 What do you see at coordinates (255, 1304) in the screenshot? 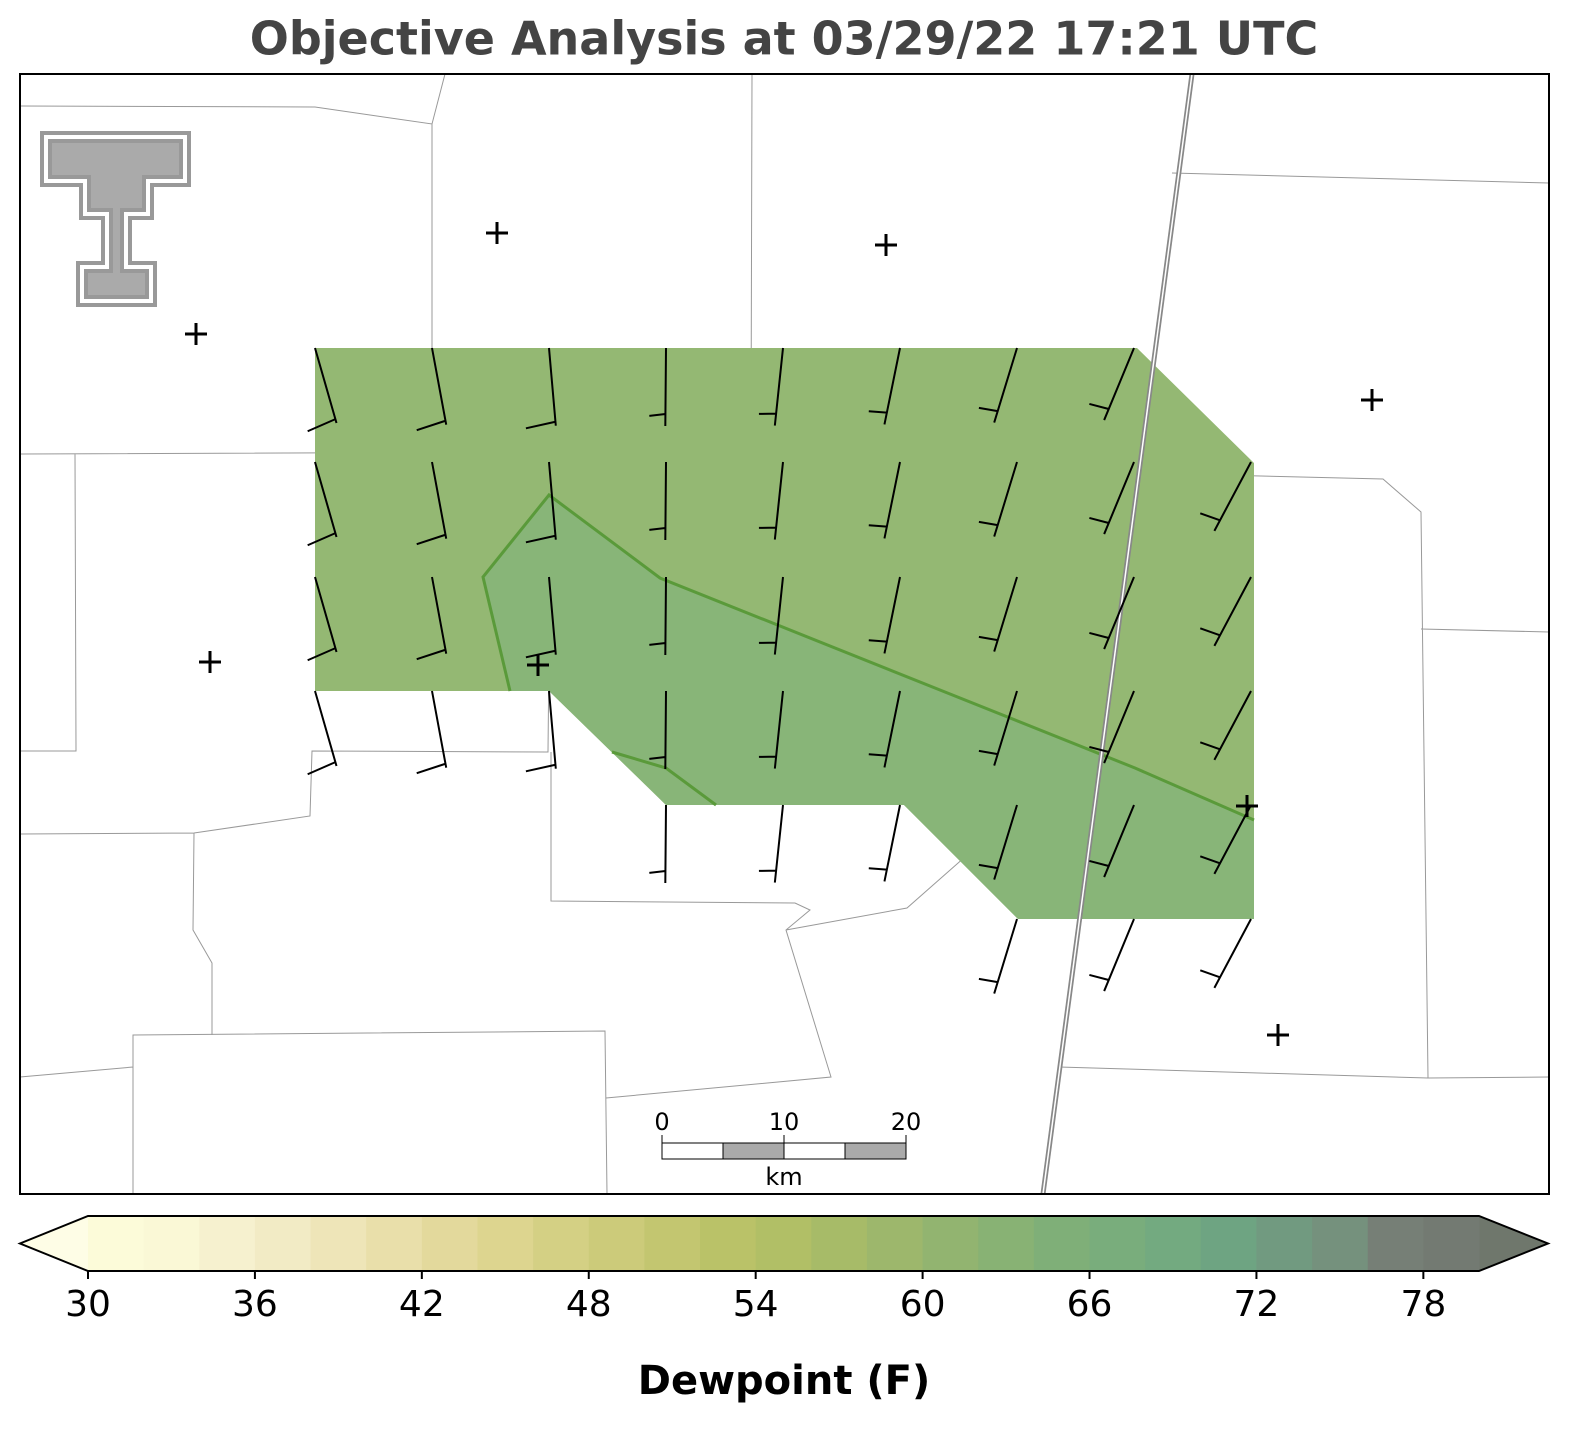
I see `colorbar-tick-label: 36` at bounding box center [255, 1304].